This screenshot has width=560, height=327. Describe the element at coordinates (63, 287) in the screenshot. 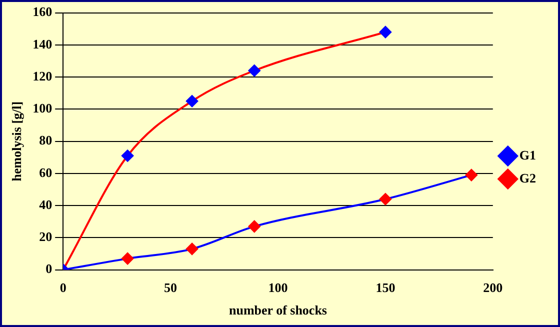

I see `x-tick-label: 0` at that location.